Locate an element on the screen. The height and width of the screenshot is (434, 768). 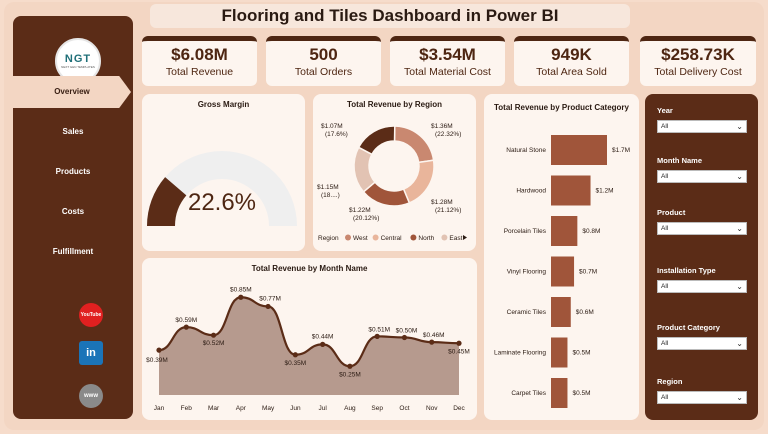
logo-subtext: NEXT GEN TEMPLATES is located at coordinates (78, 67).